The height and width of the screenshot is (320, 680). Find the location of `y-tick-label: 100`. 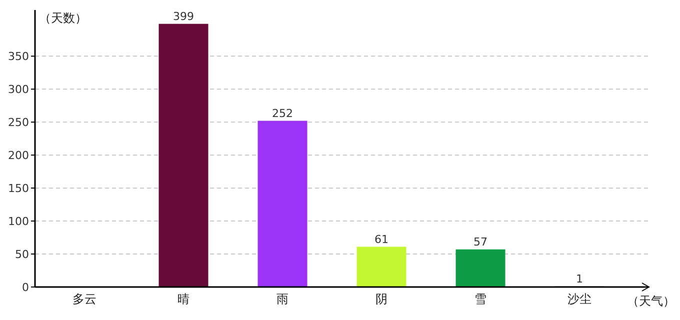

y-tick-label: 100 is located at coordinates (18, 221).